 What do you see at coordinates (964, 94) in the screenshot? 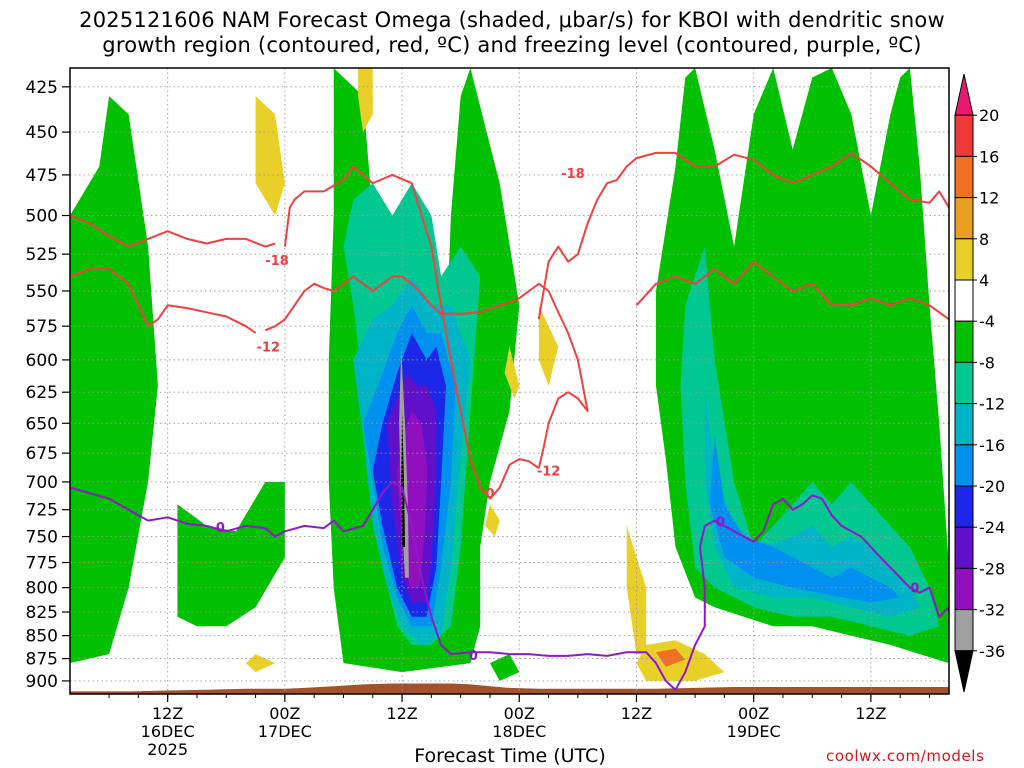
I see `colorbar-cap-top` at bounding box center [964, 94].